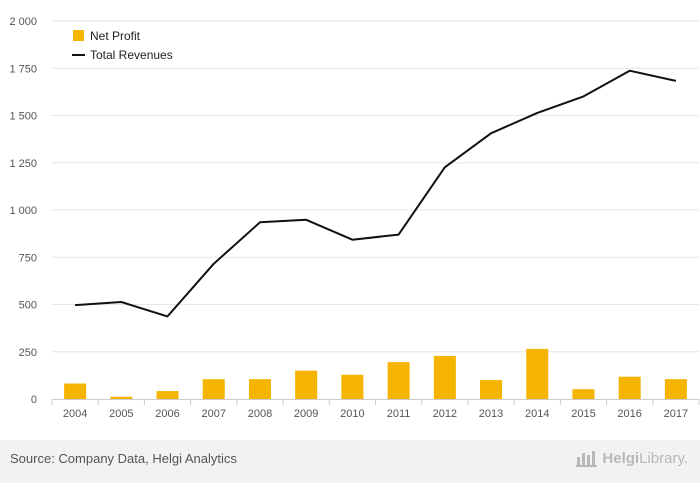 The height and width of the screenshot is (483, 700). What do you see at coordinates (214, 414) in the screenshot?
I see `x-tick-label: 2007` at bounding box center [214, 414].